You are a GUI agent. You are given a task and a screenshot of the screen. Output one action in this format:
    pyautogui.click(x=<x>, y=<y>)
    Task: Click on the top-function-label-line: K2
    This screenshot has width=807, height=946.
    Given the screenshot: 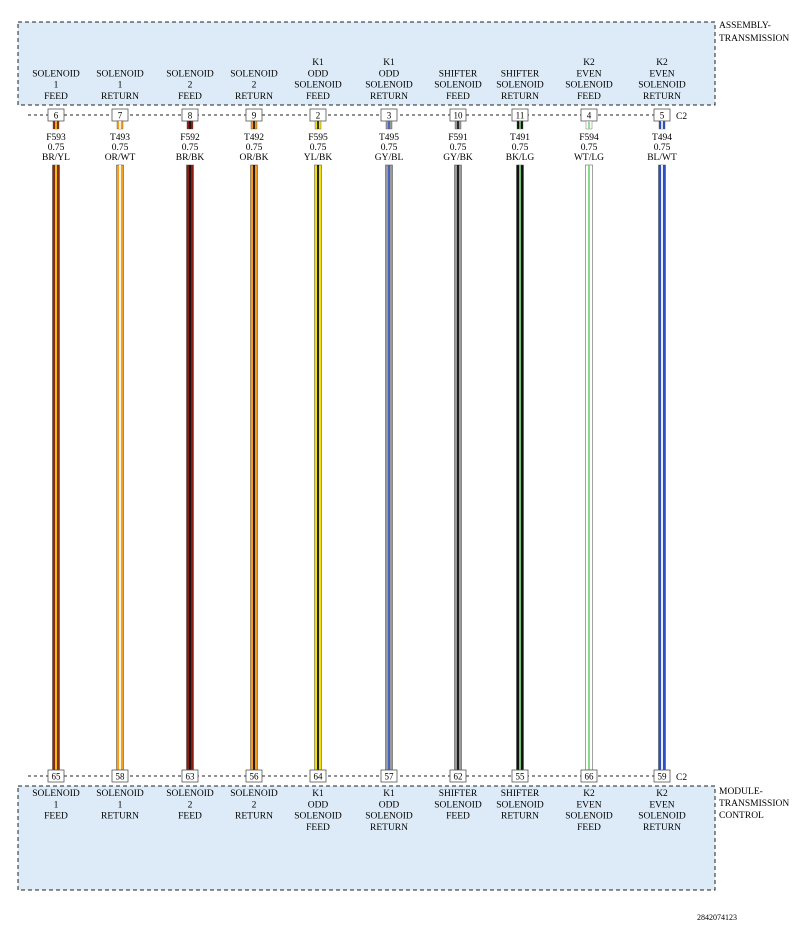 What is the action you would take?
    pyautogui.click(x=589, y=63)
    